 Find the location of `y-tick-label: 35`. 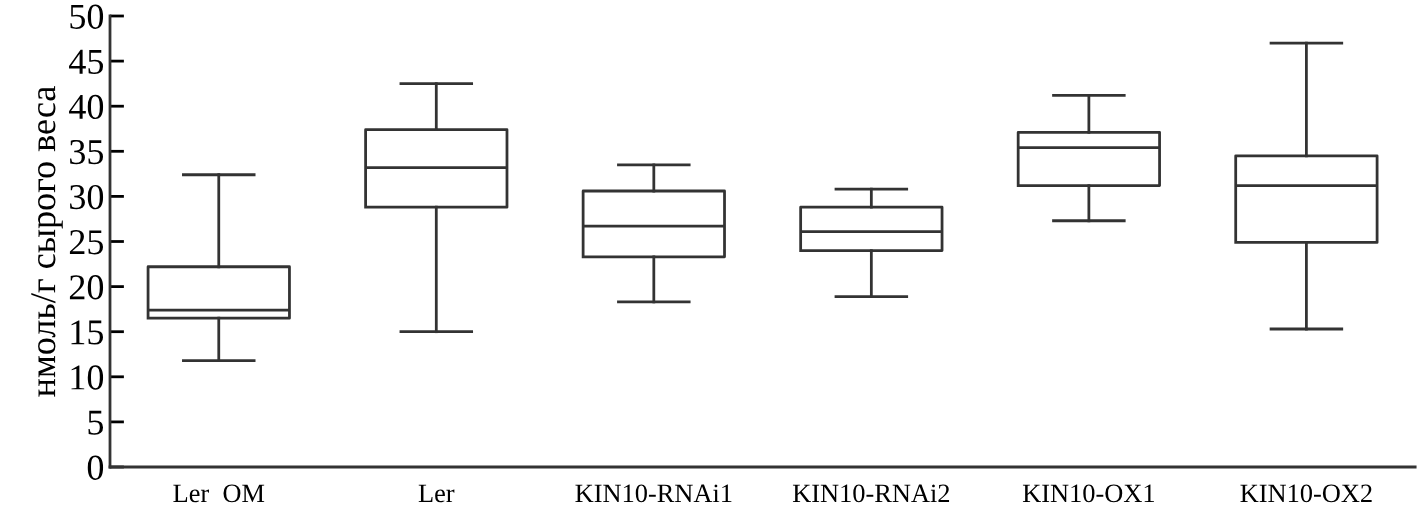

y-tick-label: 35 is located at coordinates (87, 152).